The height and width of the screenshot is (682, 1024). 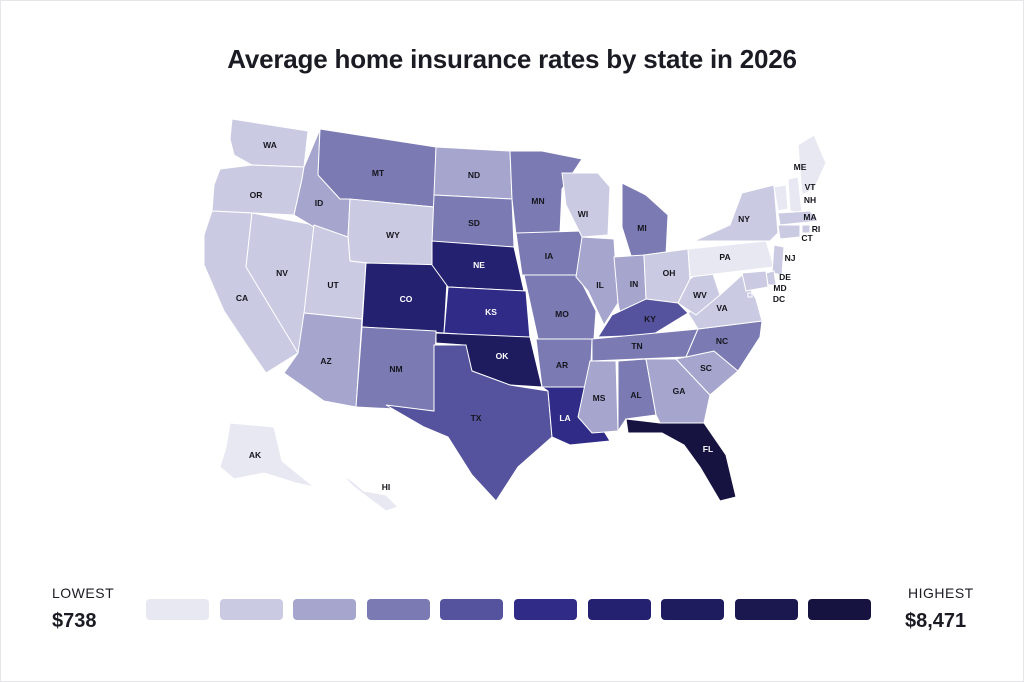 I want to click on state-al, so click(x=637, y=395).